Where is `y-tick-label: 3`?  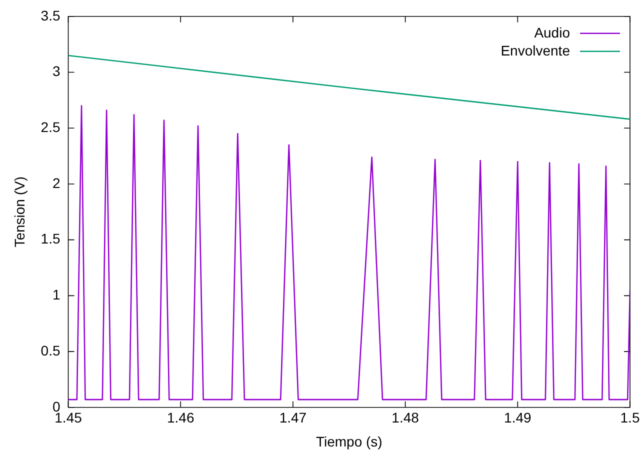
y-tick-label: 3 is located at coordinates (56, 71).